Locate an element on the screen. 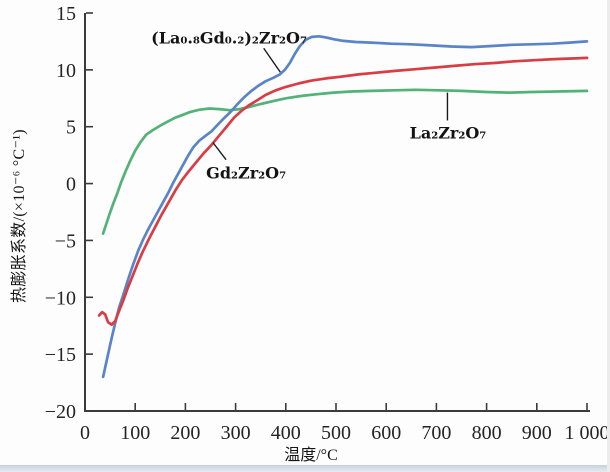 This screenshot has height=472, width=610. y-tick-label: −15 is located at coordinates (60, 355).